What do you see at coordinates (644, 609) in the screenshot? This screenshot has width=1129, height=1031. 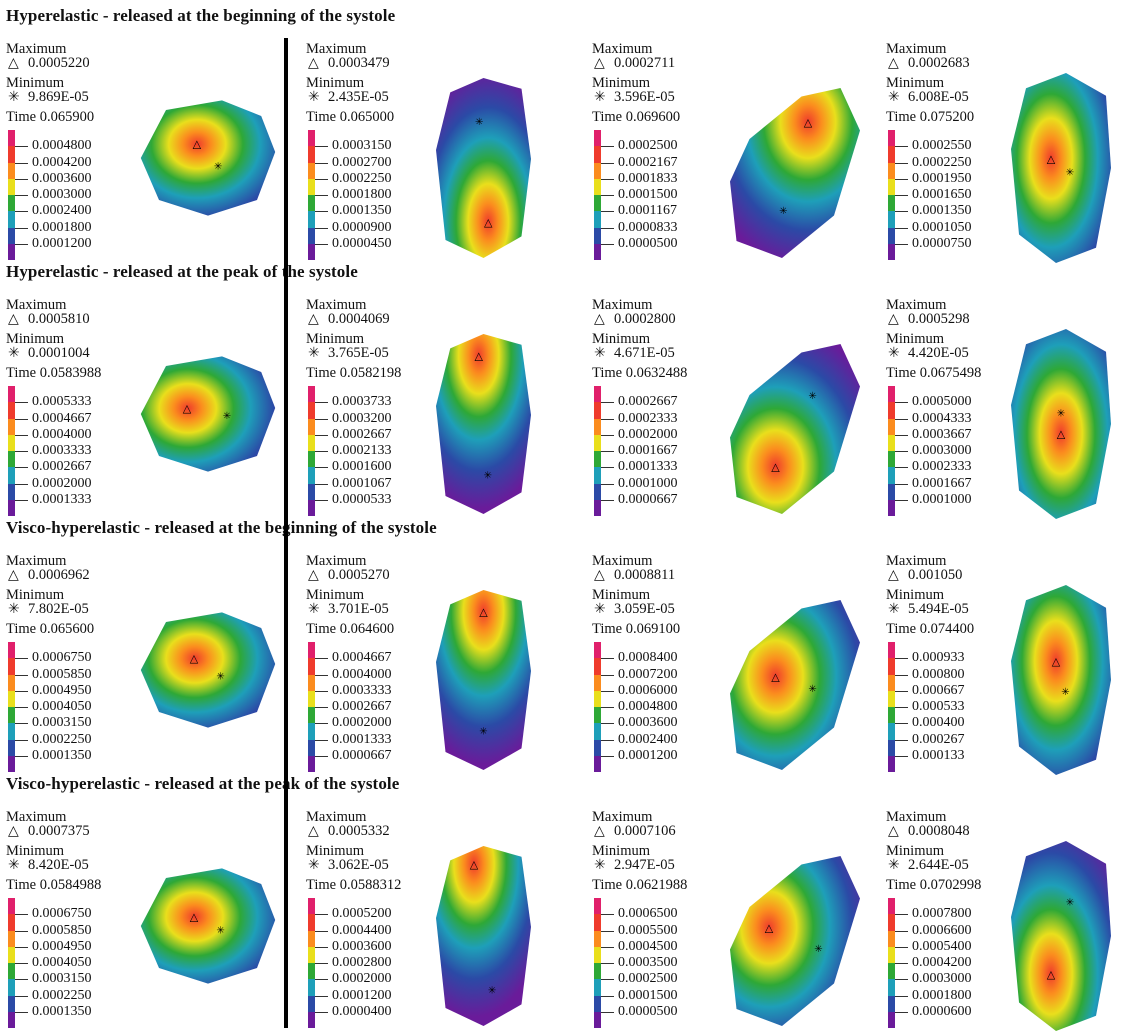 I see `minimum-number: 3.059E-05` at bounding box center [644, 609].